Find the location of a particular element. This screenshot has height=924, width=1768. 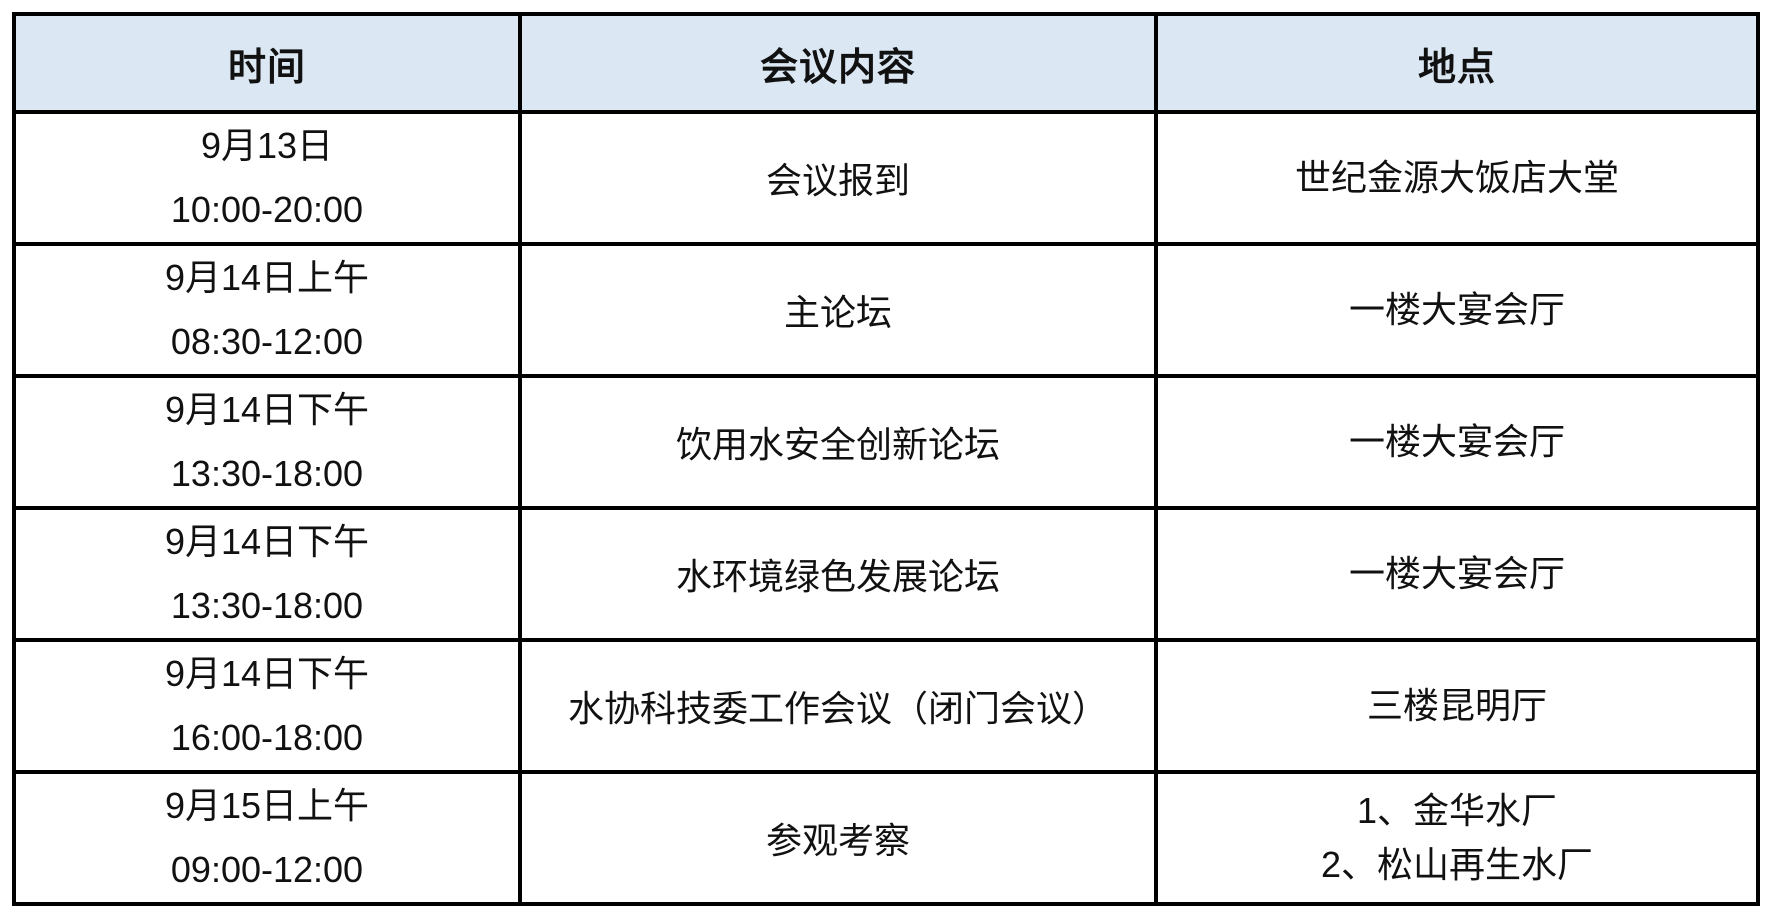

header-content: 会议内容 is located at coordinates (838, 63).